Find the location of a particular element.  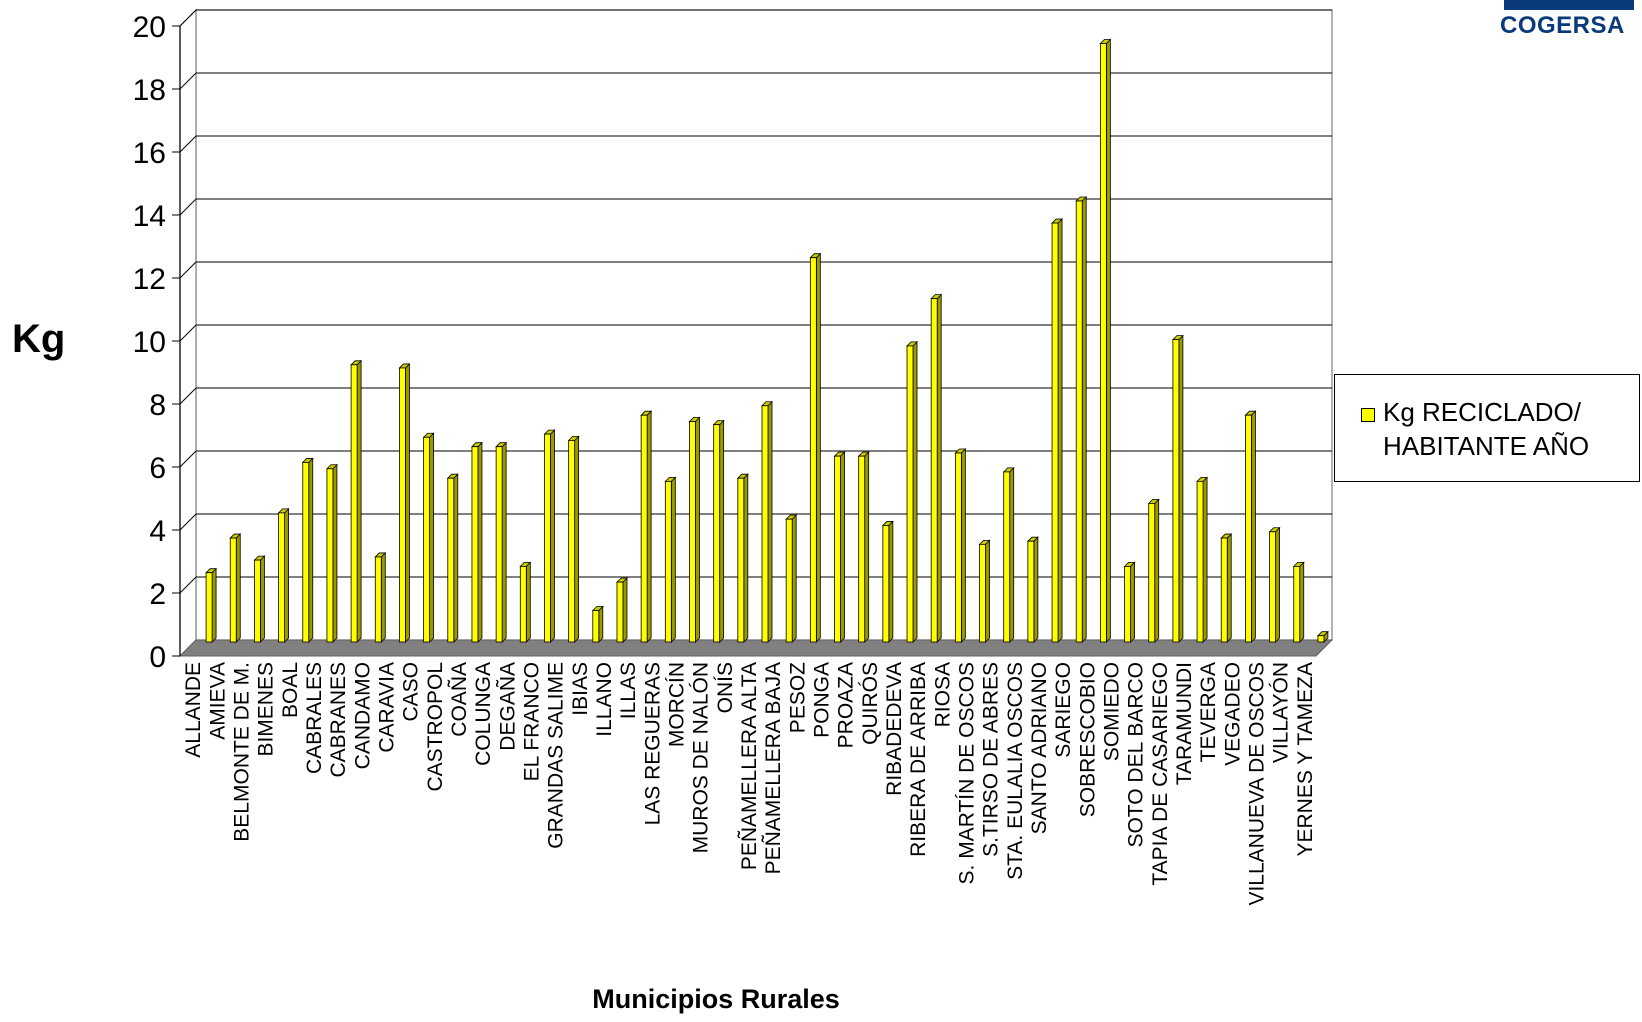

legend-label-line2: HABITANTE AÑO is located at coordinates (1486, 446).